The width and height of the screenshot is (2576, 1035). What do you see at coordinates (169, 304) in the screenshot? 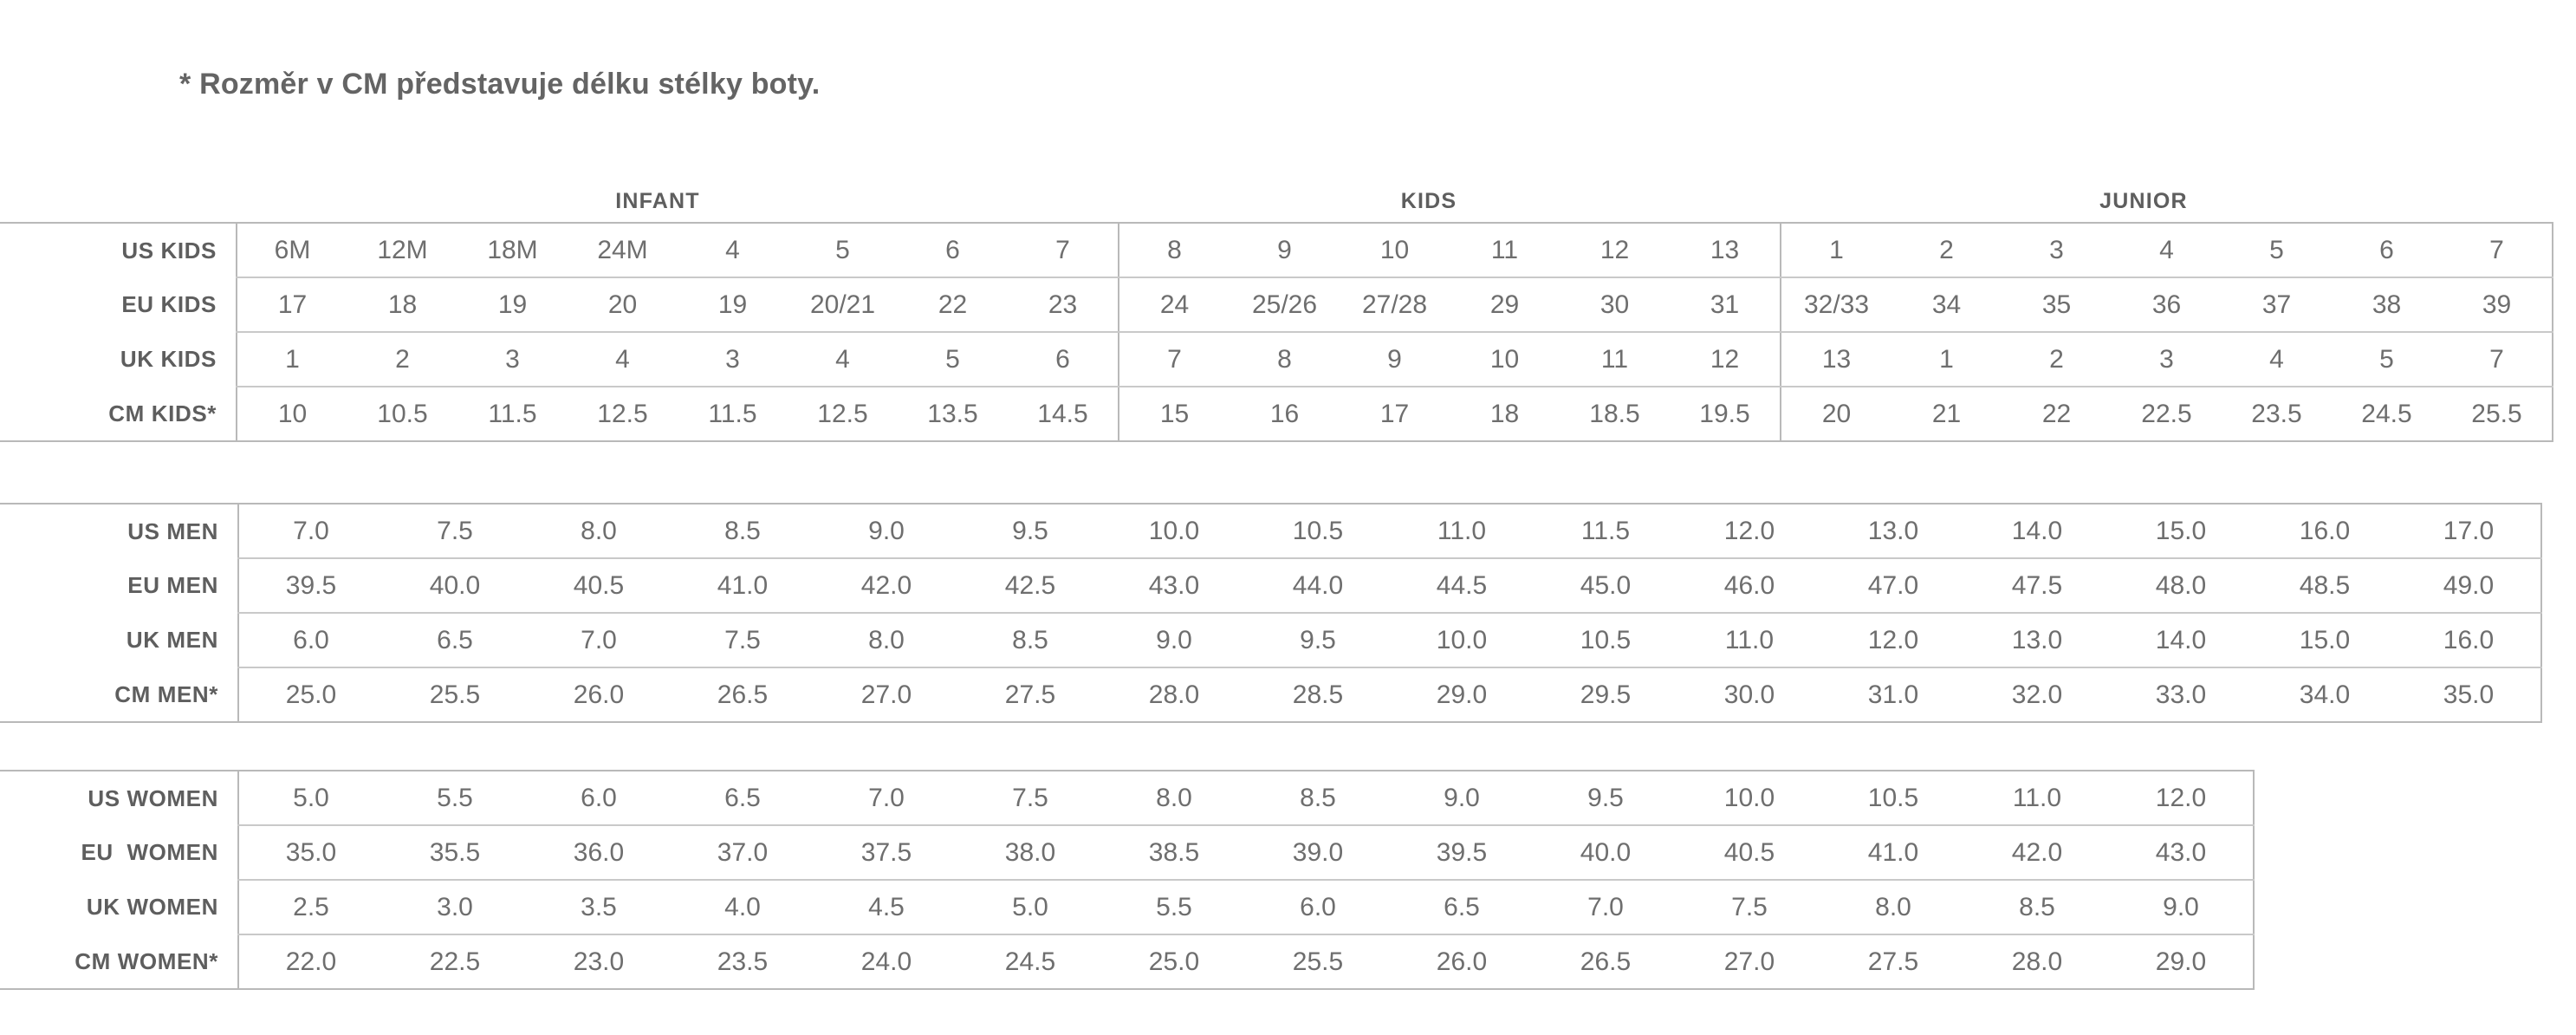
I see `row-label: EU KIDS` at bounding box center [169, 304].